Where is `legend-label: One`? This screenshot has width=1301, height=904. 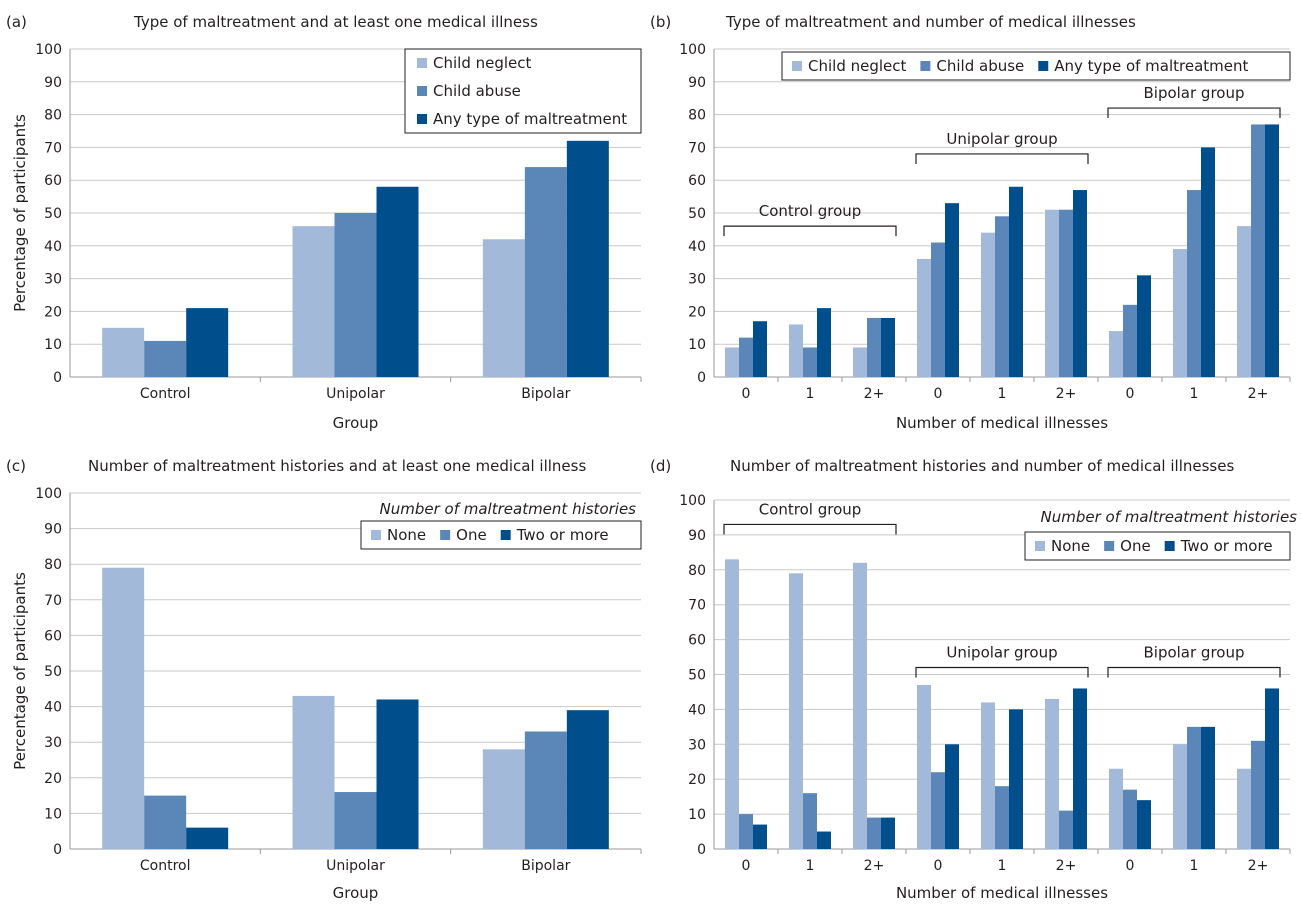
legend-label: One is located at coordinates (1135, 546).